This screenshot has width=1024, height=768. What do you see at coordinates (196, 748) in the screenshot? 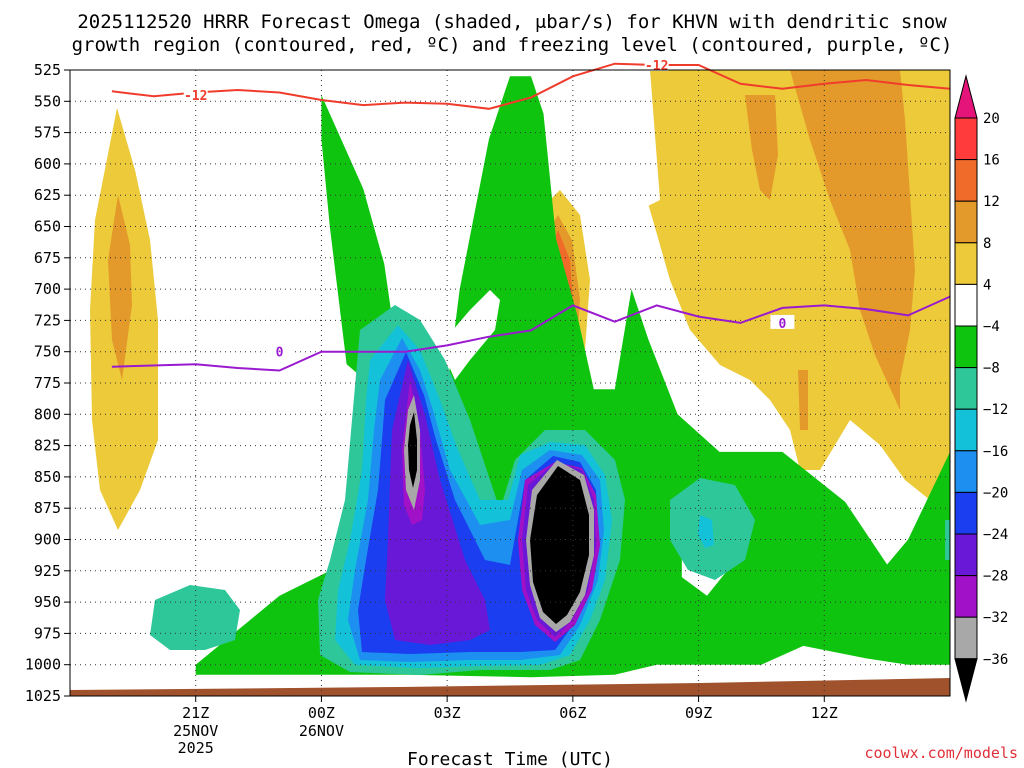
I see `x-tick-year-label: 2025` at bounding box center [196, 748].